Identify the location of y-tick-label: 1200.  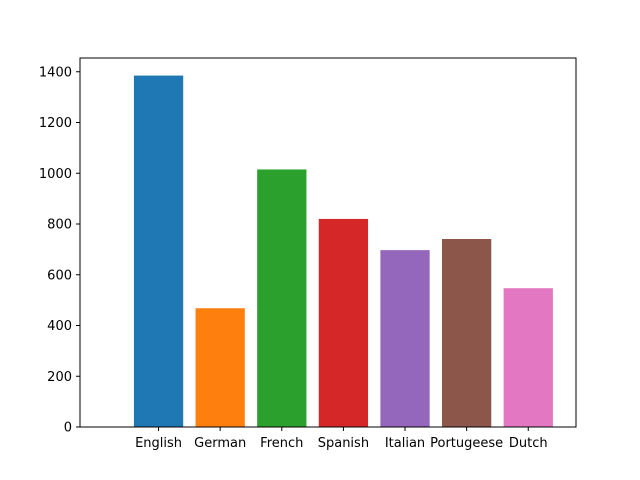
(55, 123).